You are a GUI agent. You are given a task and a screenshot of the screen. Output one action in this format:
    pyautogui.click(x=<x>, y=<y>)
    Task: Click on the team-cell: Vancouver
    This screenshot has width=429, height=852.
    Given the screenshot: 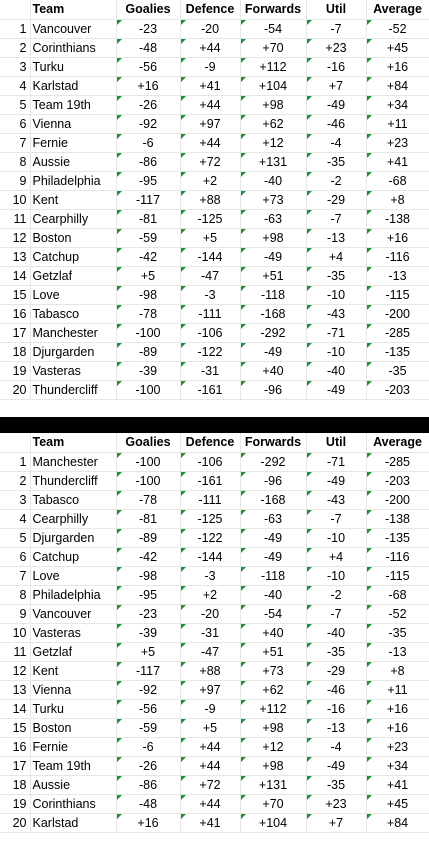 What is the action you would take?
    pyautogui.click(x=73, y=29)
    